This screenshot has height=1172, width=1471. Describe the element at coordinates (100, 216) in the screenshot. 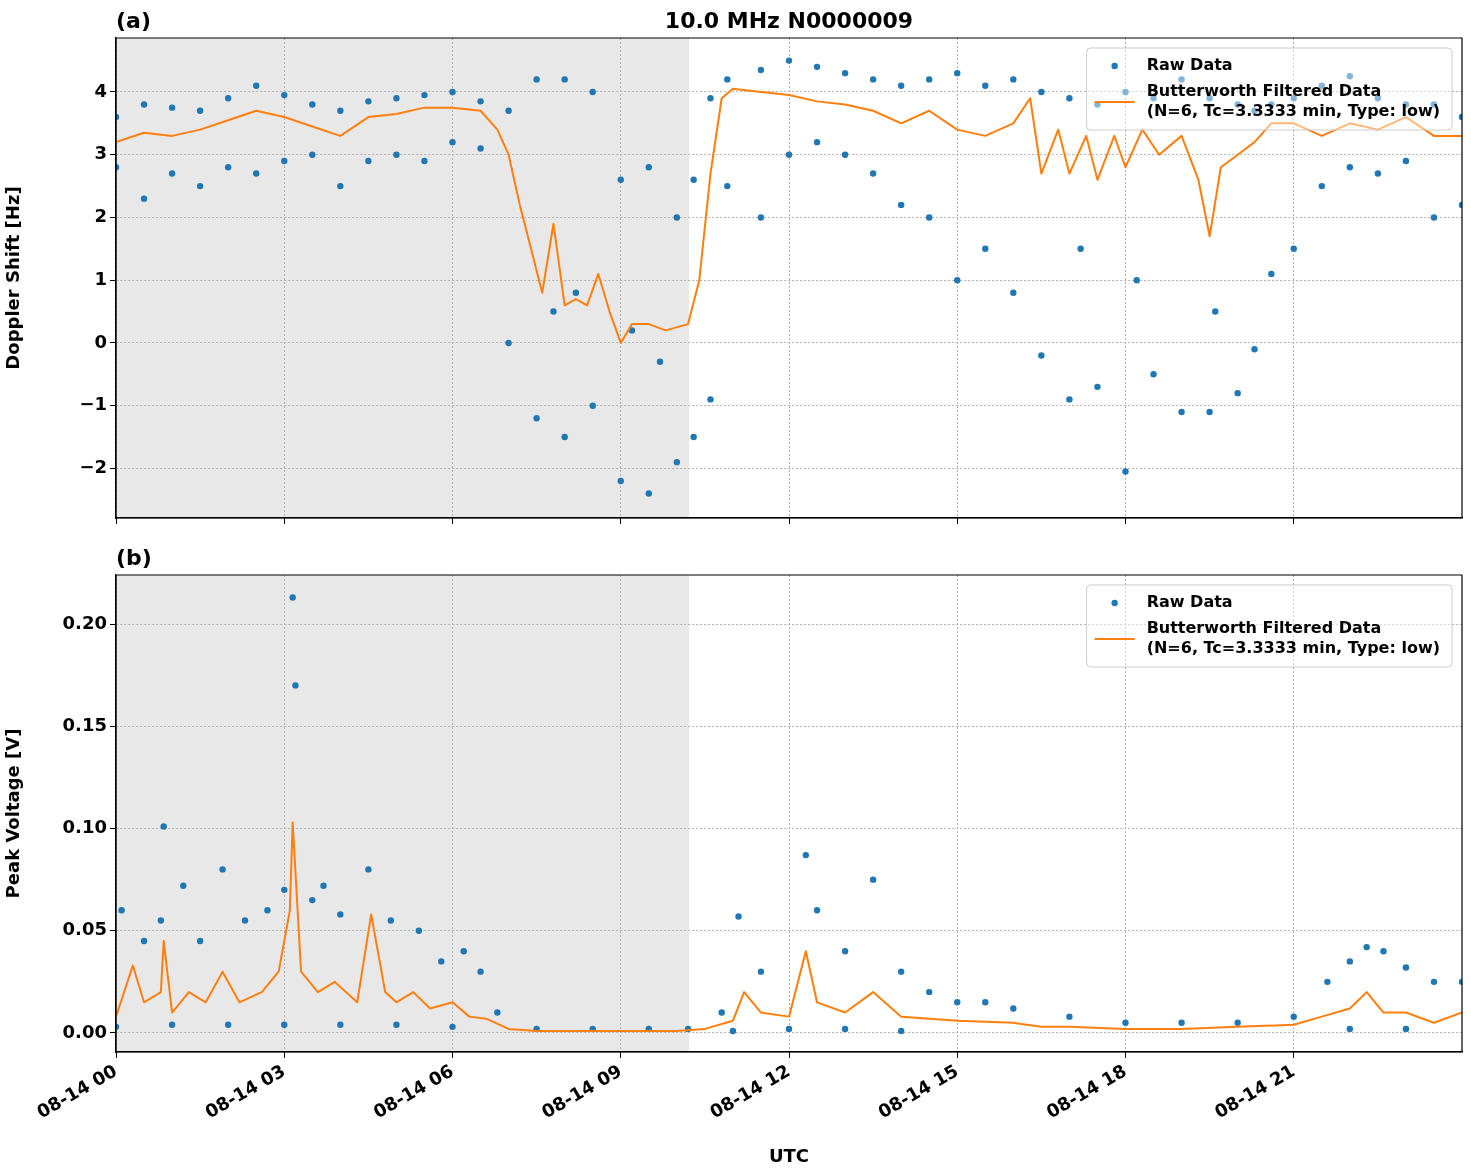

I see `y-tick-label: 2` at that location.